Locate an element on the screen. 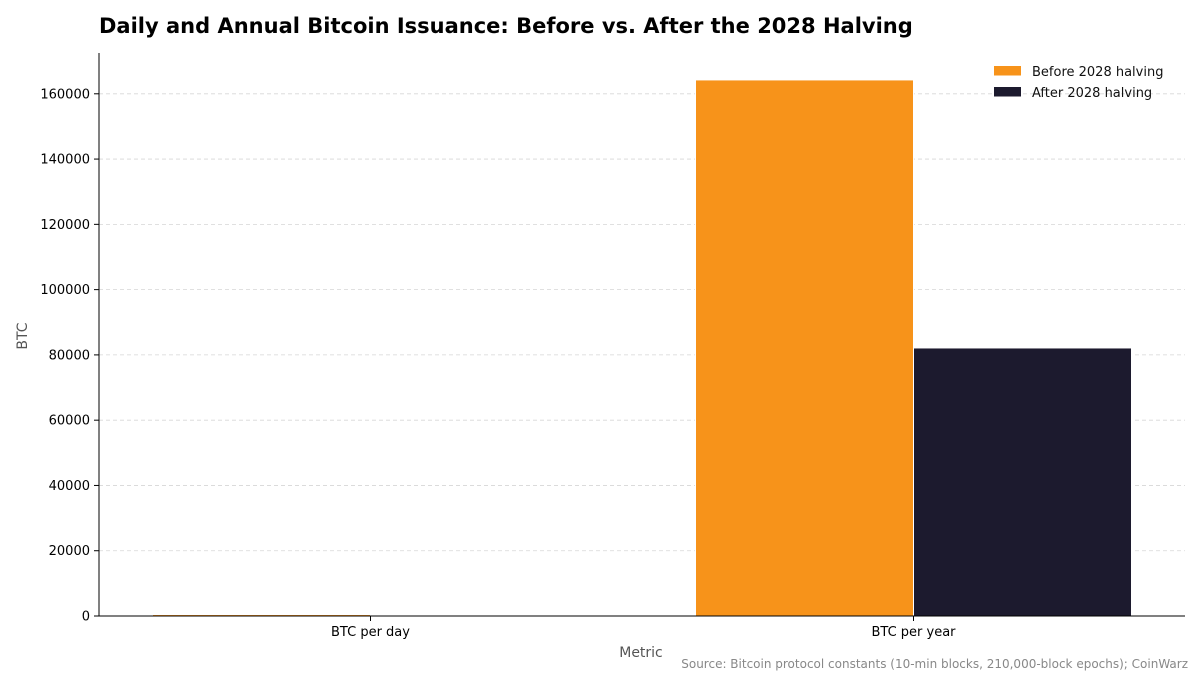  x-tick-label: BTC per year is located at coordinates (913, 632).